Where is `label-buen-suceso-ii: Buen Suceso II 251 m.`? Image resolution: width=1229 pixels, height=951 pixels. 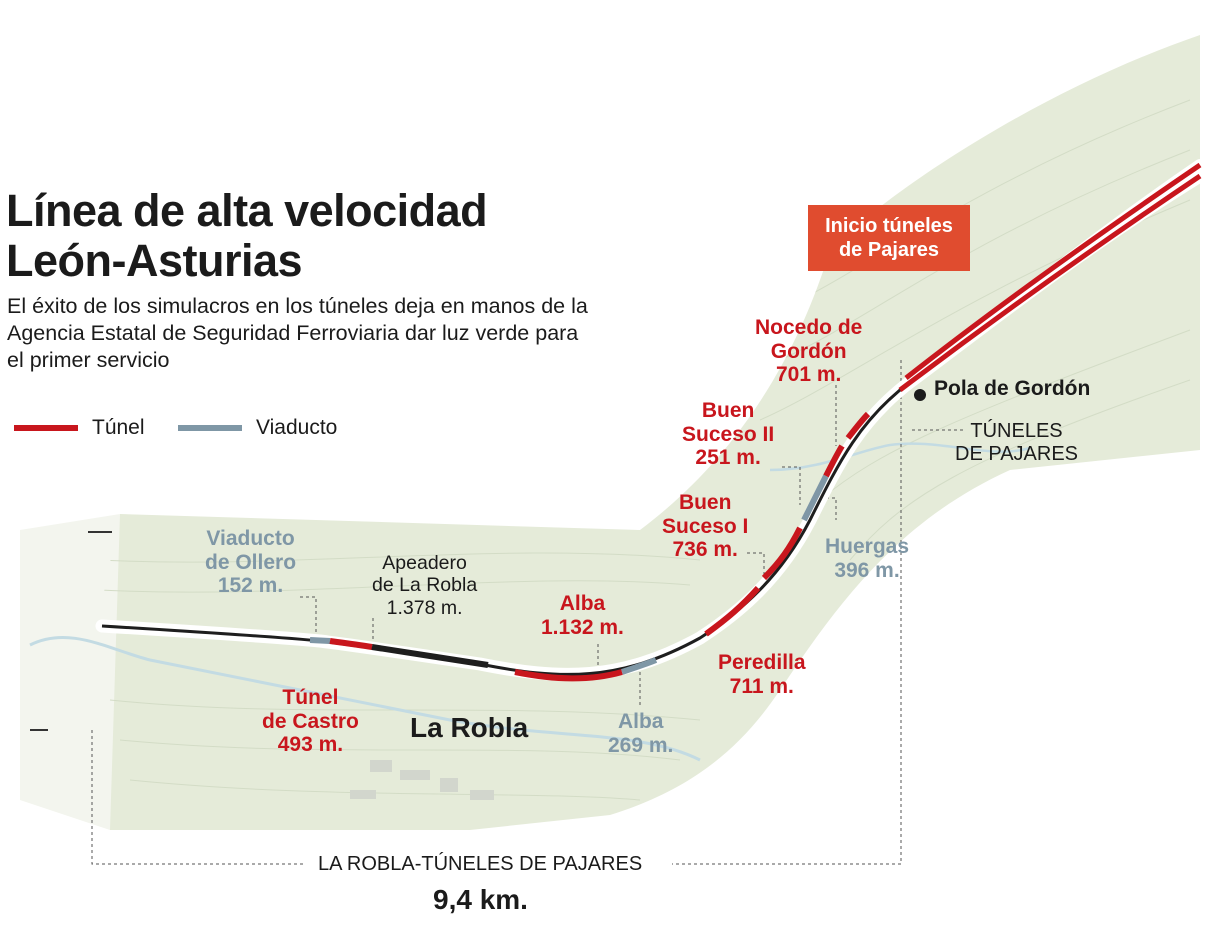
label-buen-suceso-ii: Buen Suceso II 251 m. is located at coordinates (728, 434).